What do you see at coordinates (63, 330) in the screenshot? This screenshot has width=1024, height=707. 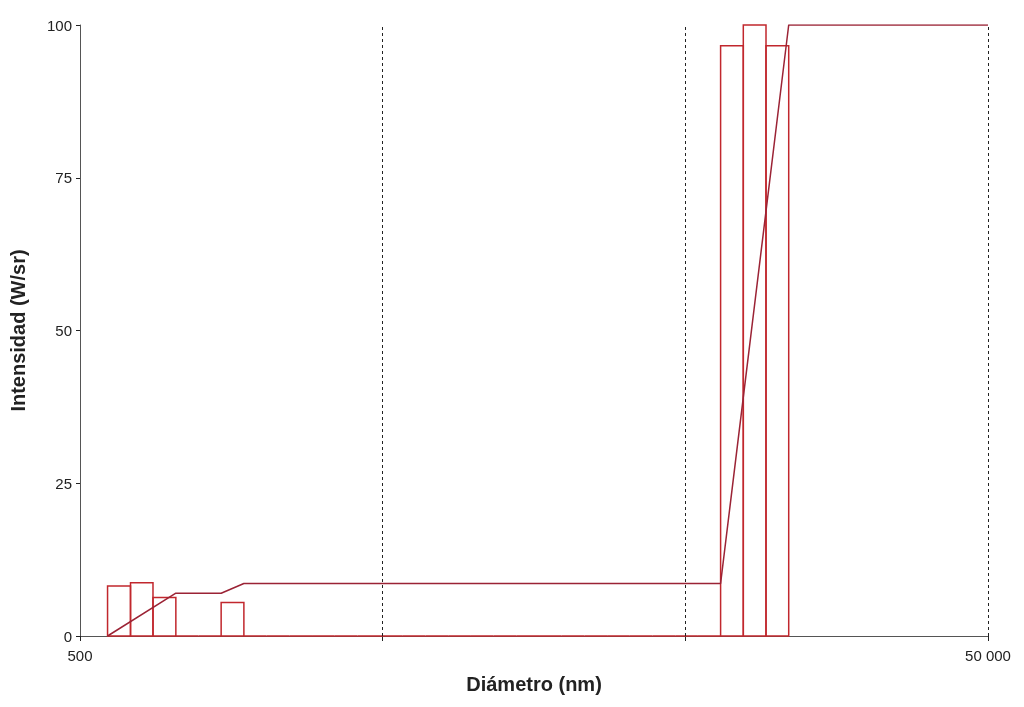 I see `y-tick-label: 50` at bounding box center [63, 330].